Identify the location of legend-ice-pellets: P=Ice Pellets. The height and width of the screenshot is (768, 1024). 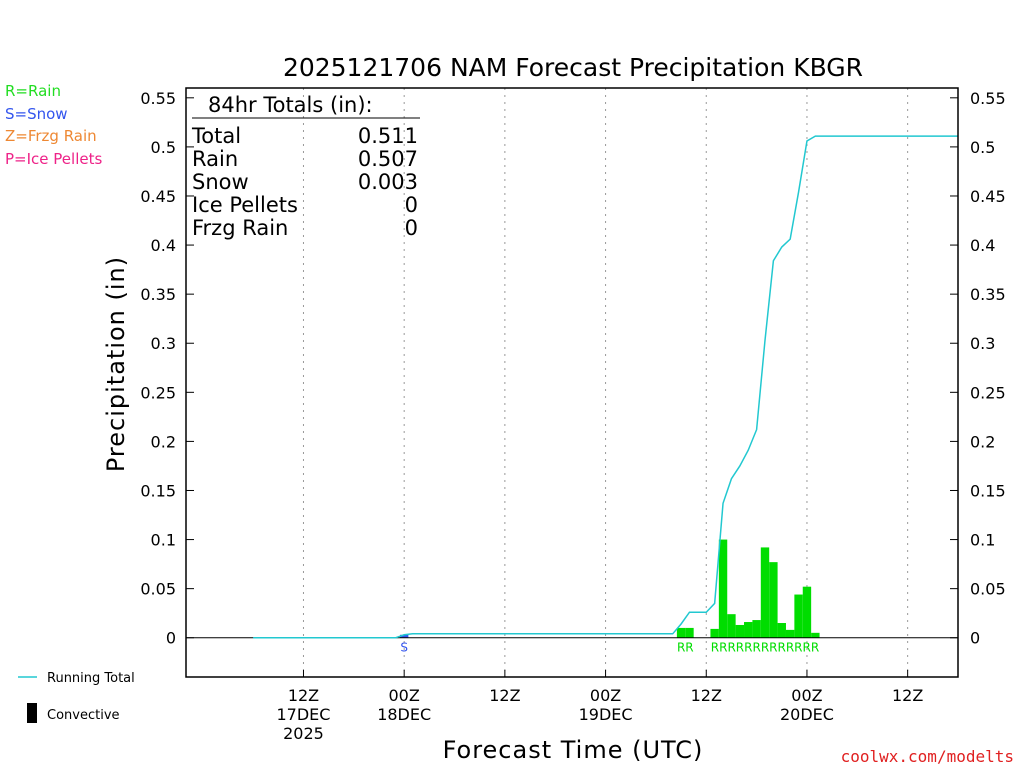
(53, 159).